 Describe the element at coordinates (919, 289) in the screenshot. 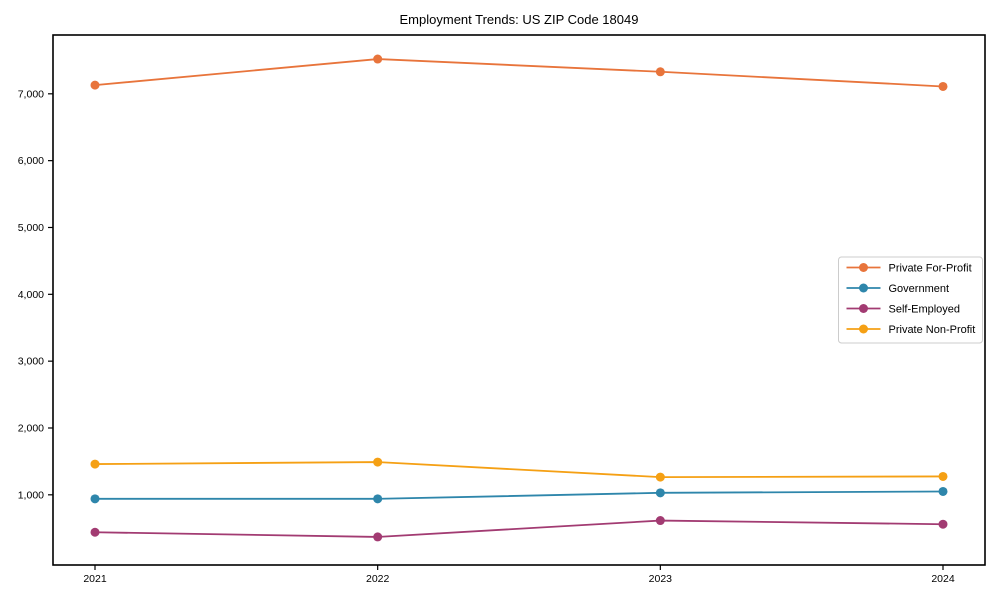

I see `legend-label: Government` at that location.